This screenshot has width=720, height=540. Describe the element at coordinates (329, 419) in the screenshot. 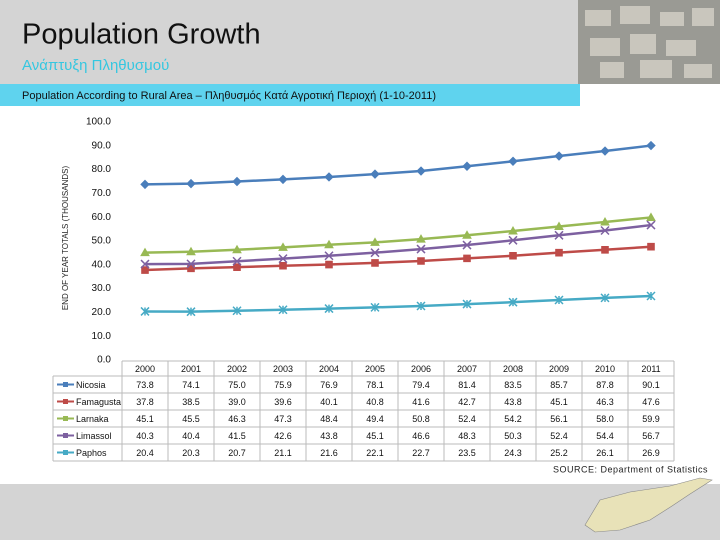

I see `table-value: 48.4` at that location.